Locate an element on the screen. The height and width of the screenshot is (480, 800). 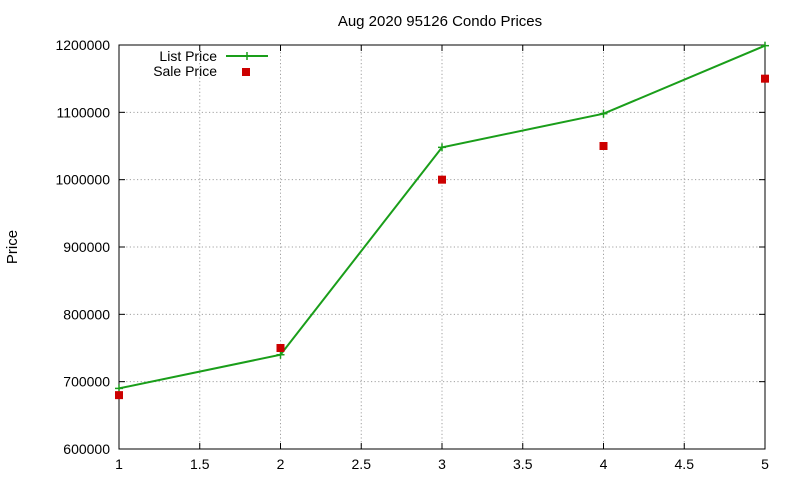
x-tick-label: 5 is located at coordinates (765, 464).